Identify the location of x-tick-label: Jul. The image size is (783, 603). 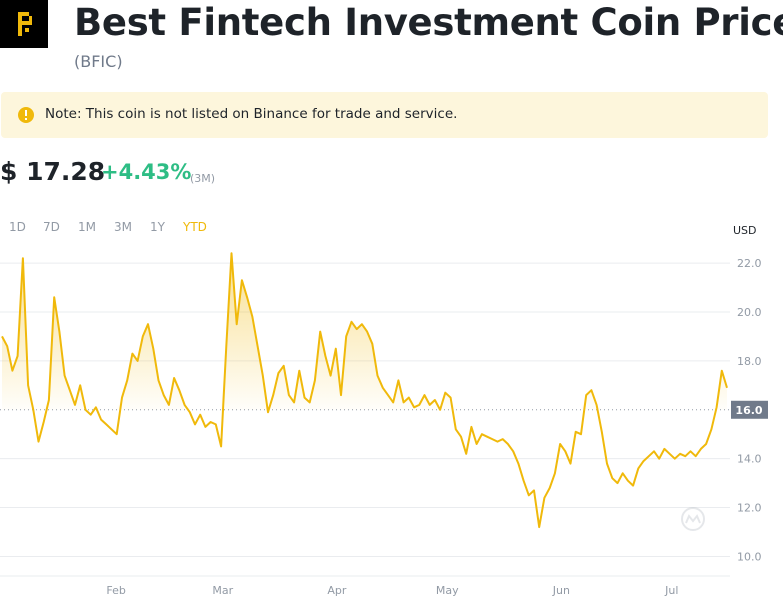
(671, 590).